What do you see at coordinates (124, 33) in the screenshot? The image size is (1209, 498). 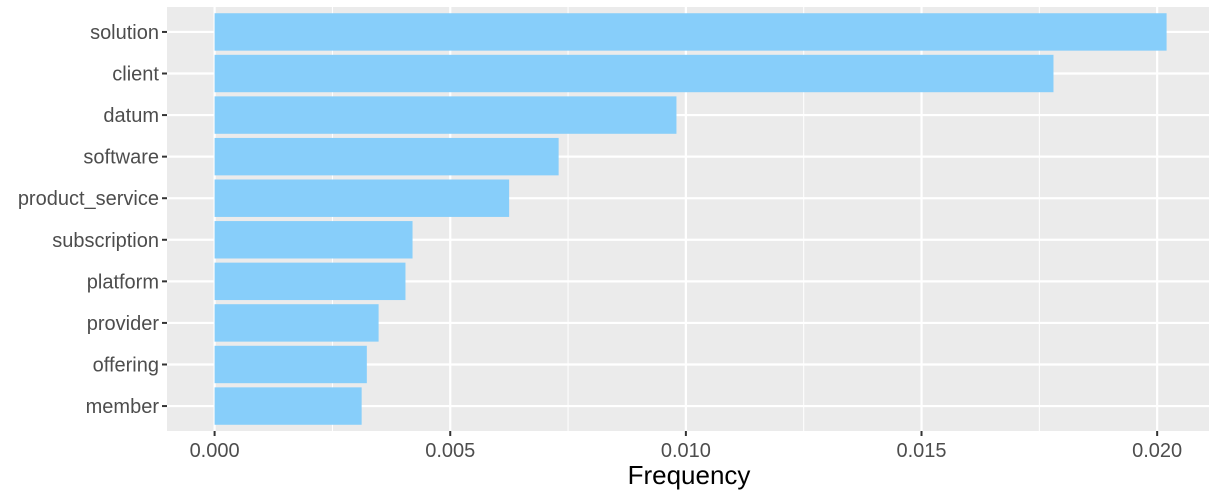 I see `y-tick-label: solution` at bounding box center [124, 33].